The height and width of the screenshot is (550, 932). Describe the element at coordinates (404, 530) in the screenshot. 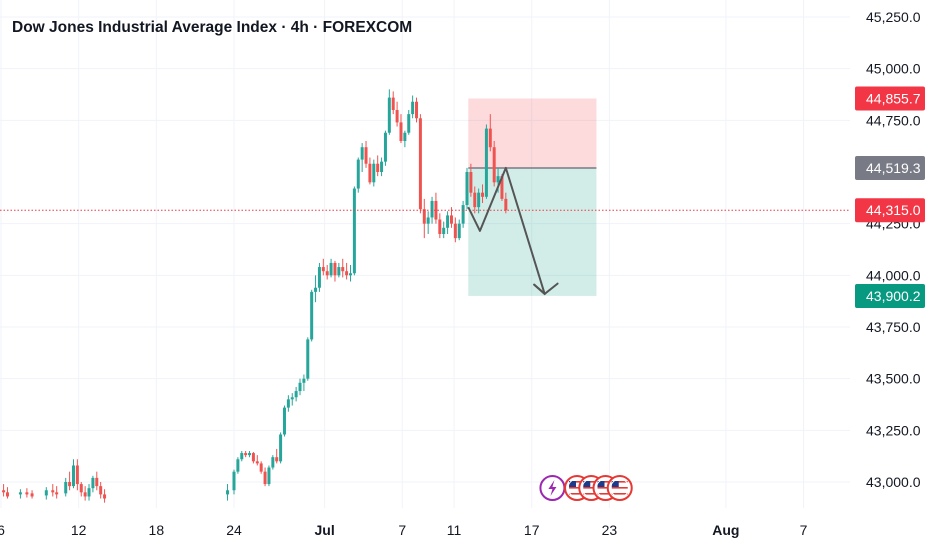

I see `time-axis: 6 12 18 24 Jul 7 11 17 23 Aug 7` at that location.